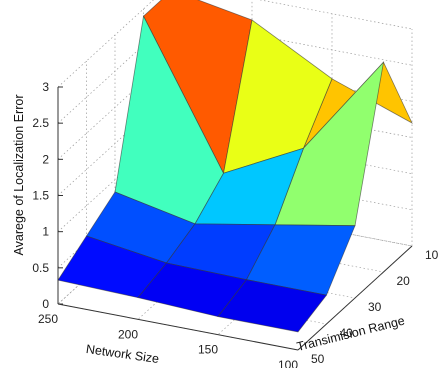 The image size is (443, 368). Describe the element at coordinates (432, 255) in the screenshot. I see `y-tick-label: 10` at that location.